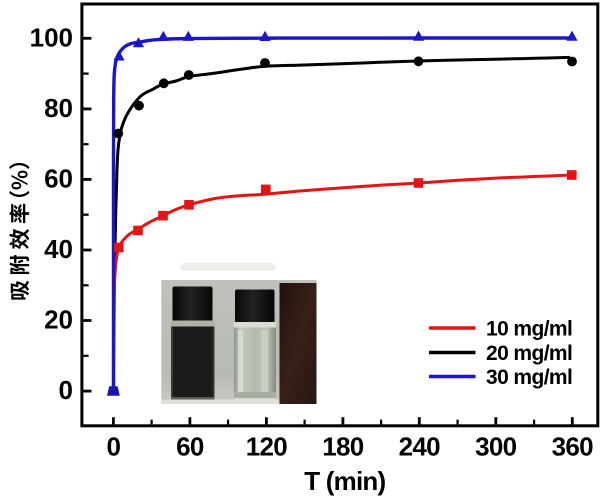 This screenshot has width=600, height=499. Describe the element at coordinates (529, 353) in the screenshot. I see `svg-text: 20 mg/ml` at that location.